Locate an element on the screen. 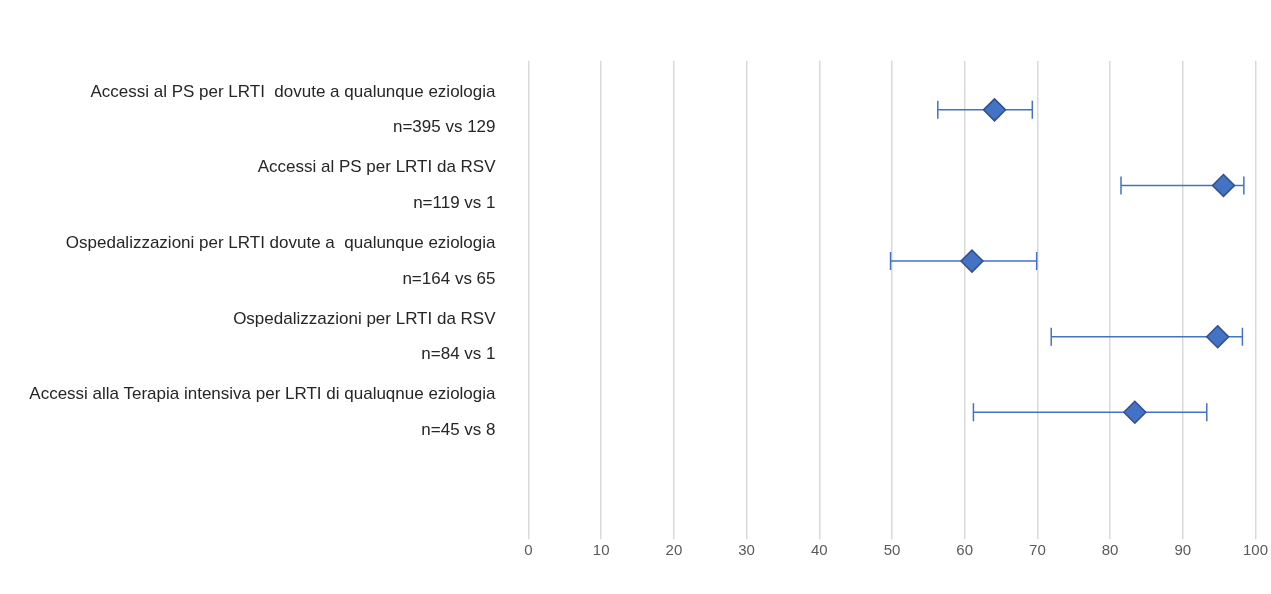 Image resolution: width=1271 pixels, height=594 pixels. x-tick-label: 0 is located at coordinates (528, 550).